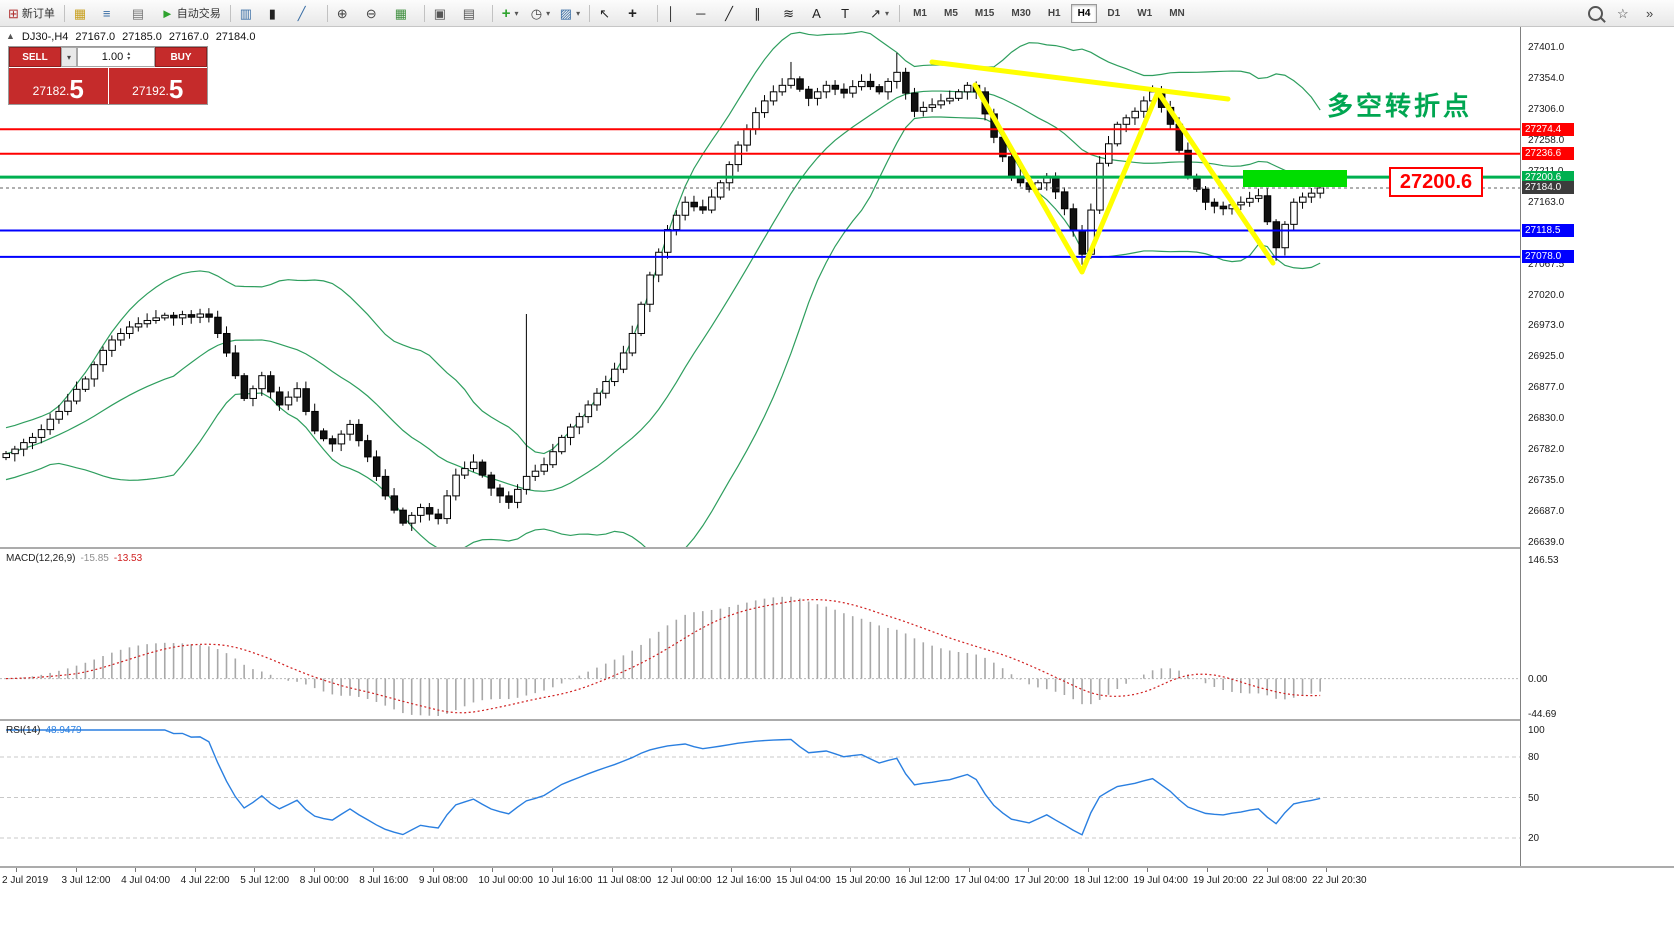 This screenshot has height=949, width=1674. Describe the element at coordinates (566, 13) in the screenshot. I see `templates-icon: ▨` at that location.